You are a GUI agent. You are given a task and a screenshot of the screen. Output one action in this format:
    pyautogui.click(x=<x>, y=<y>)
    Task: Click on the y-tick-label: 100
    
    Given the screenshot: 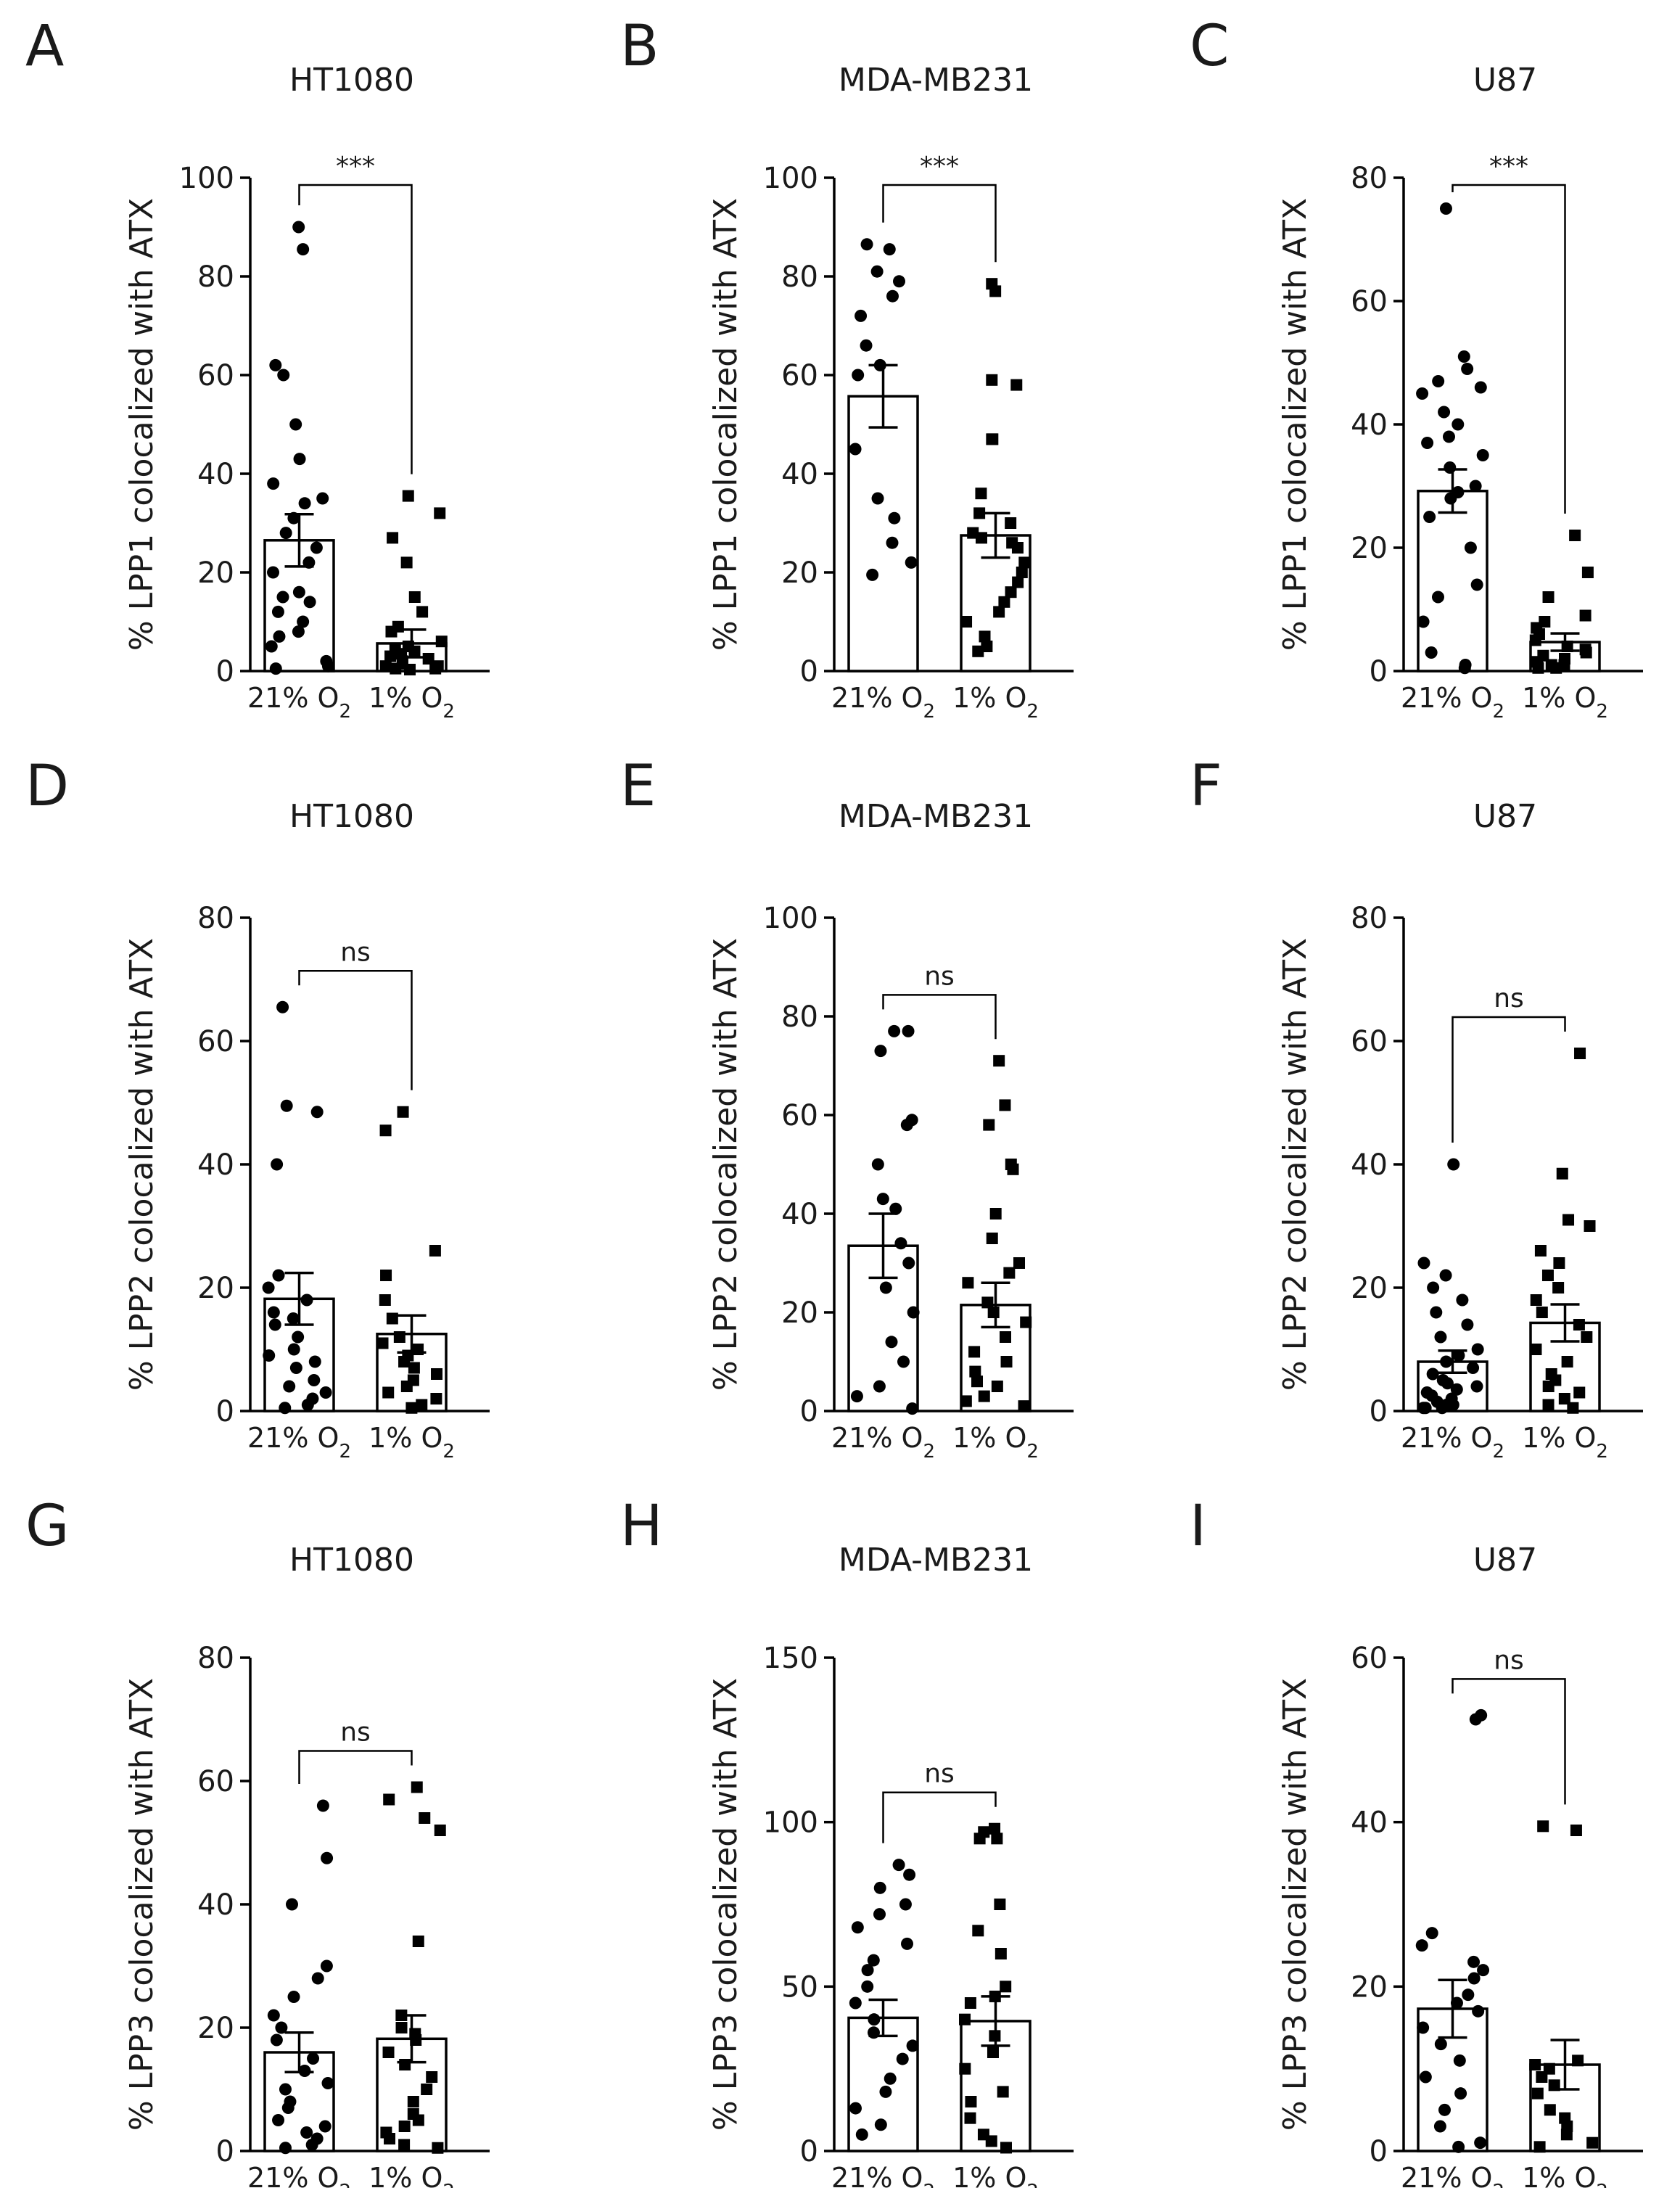 What is the action you would take?
    pyautogui.click(x=207, y=178)
    